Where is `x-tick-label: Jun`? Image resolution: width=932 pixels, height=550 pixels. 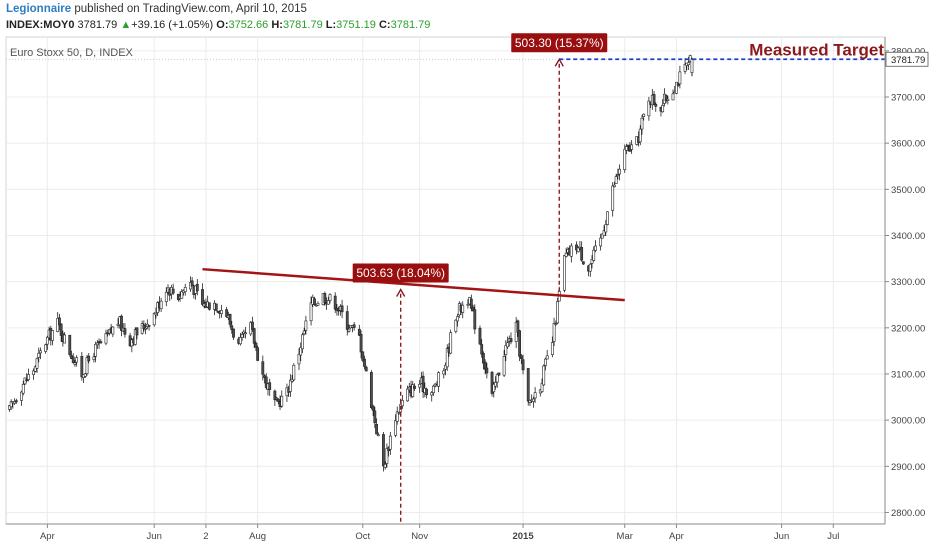
x-tick-label: Jun is located at coordinates (781, 536).